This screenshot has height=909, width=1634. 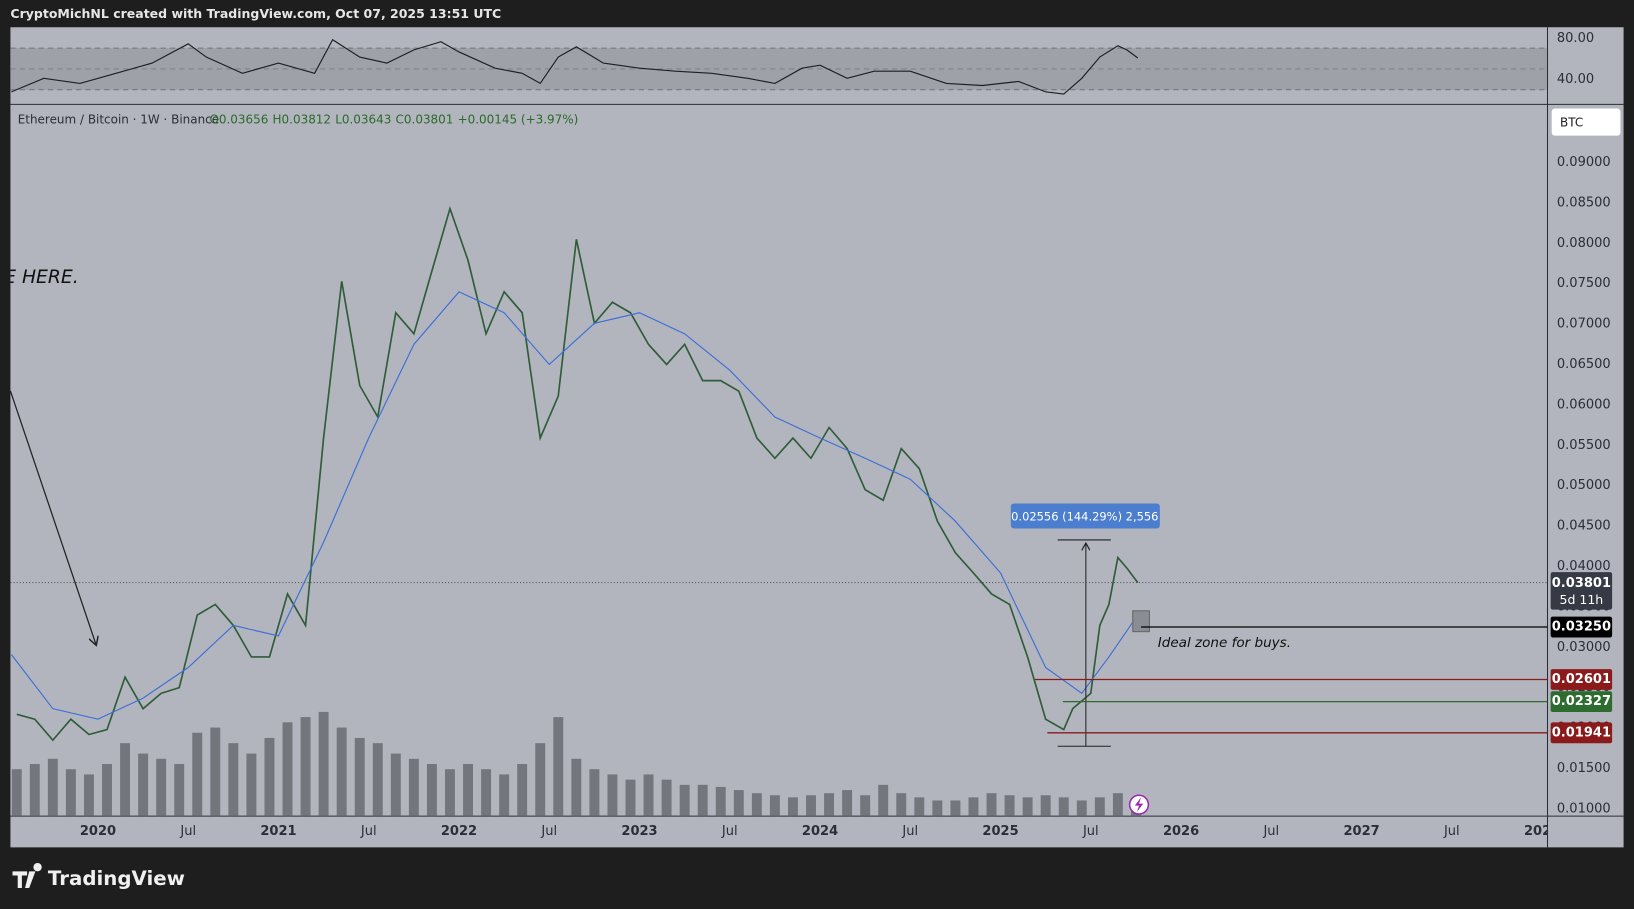 What do you see at coordinates (1584, 485) in the screenshot?
I see `y-tick-label: 0.05000` at bounding box center [1584, 485].